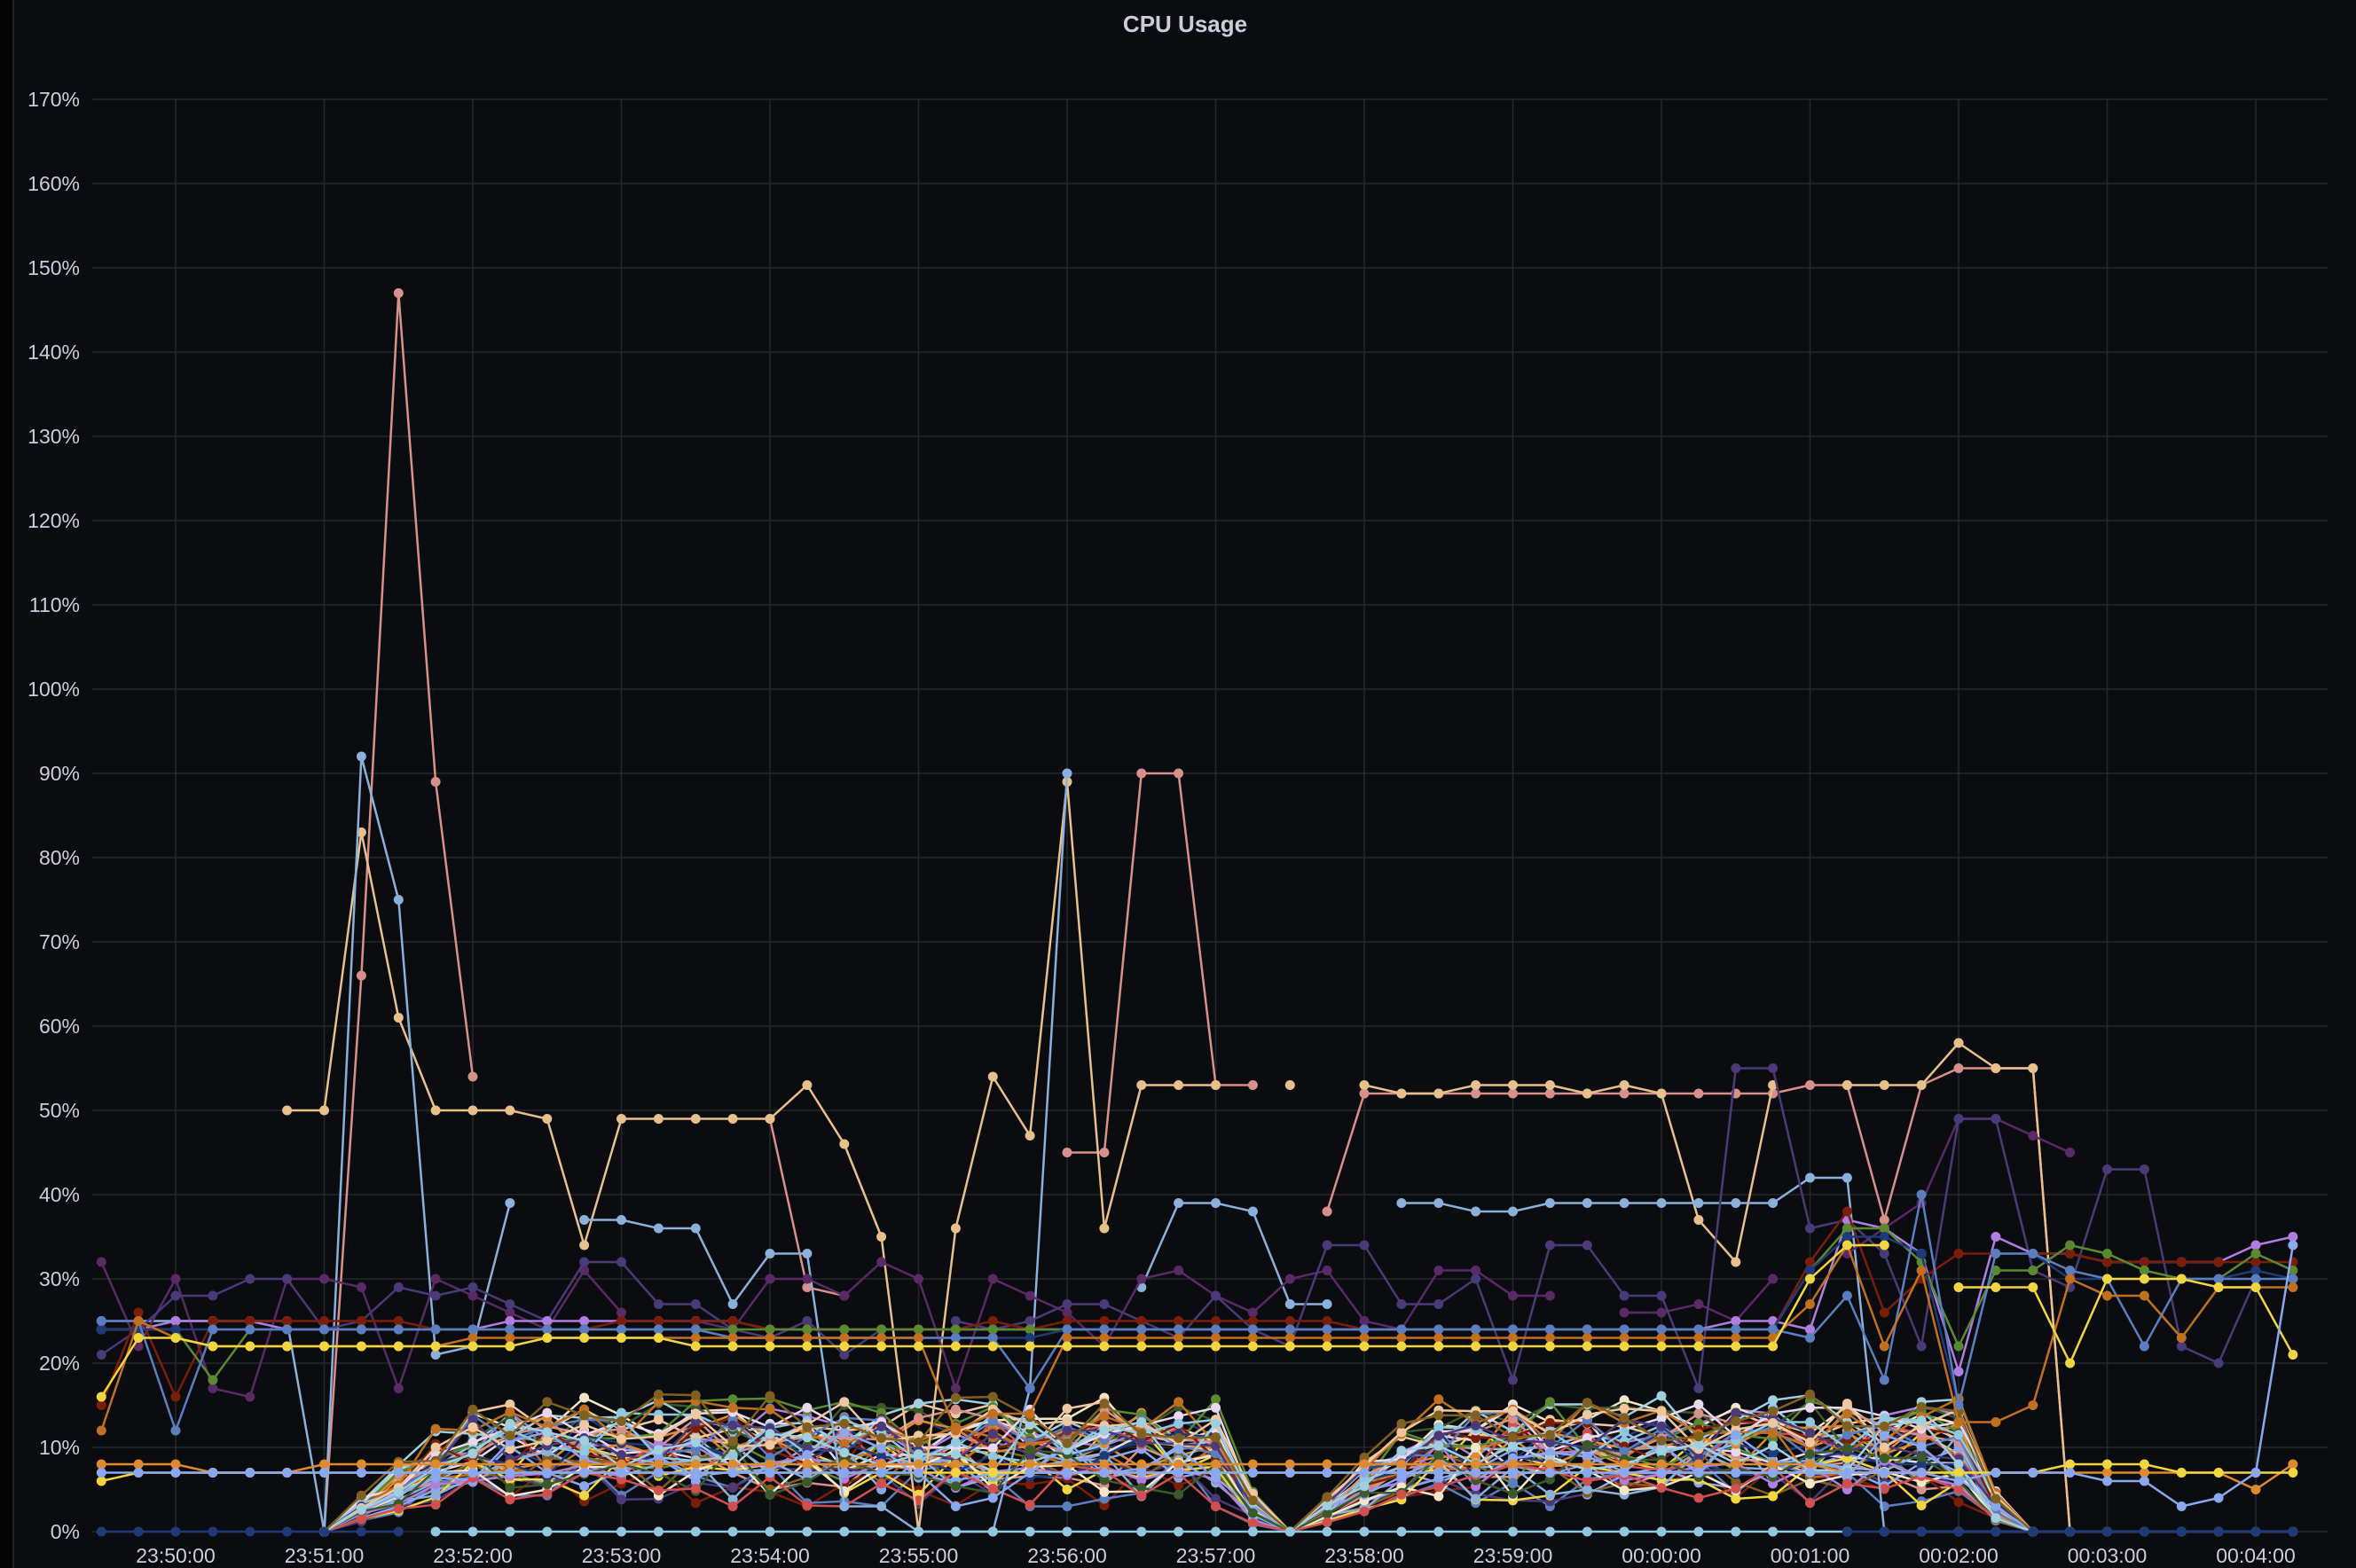  What do you see at coordinates (59, 1194) in the screenshot?
I see `y-axis-tick-label: 40%` at bounding box center [59, 1194].